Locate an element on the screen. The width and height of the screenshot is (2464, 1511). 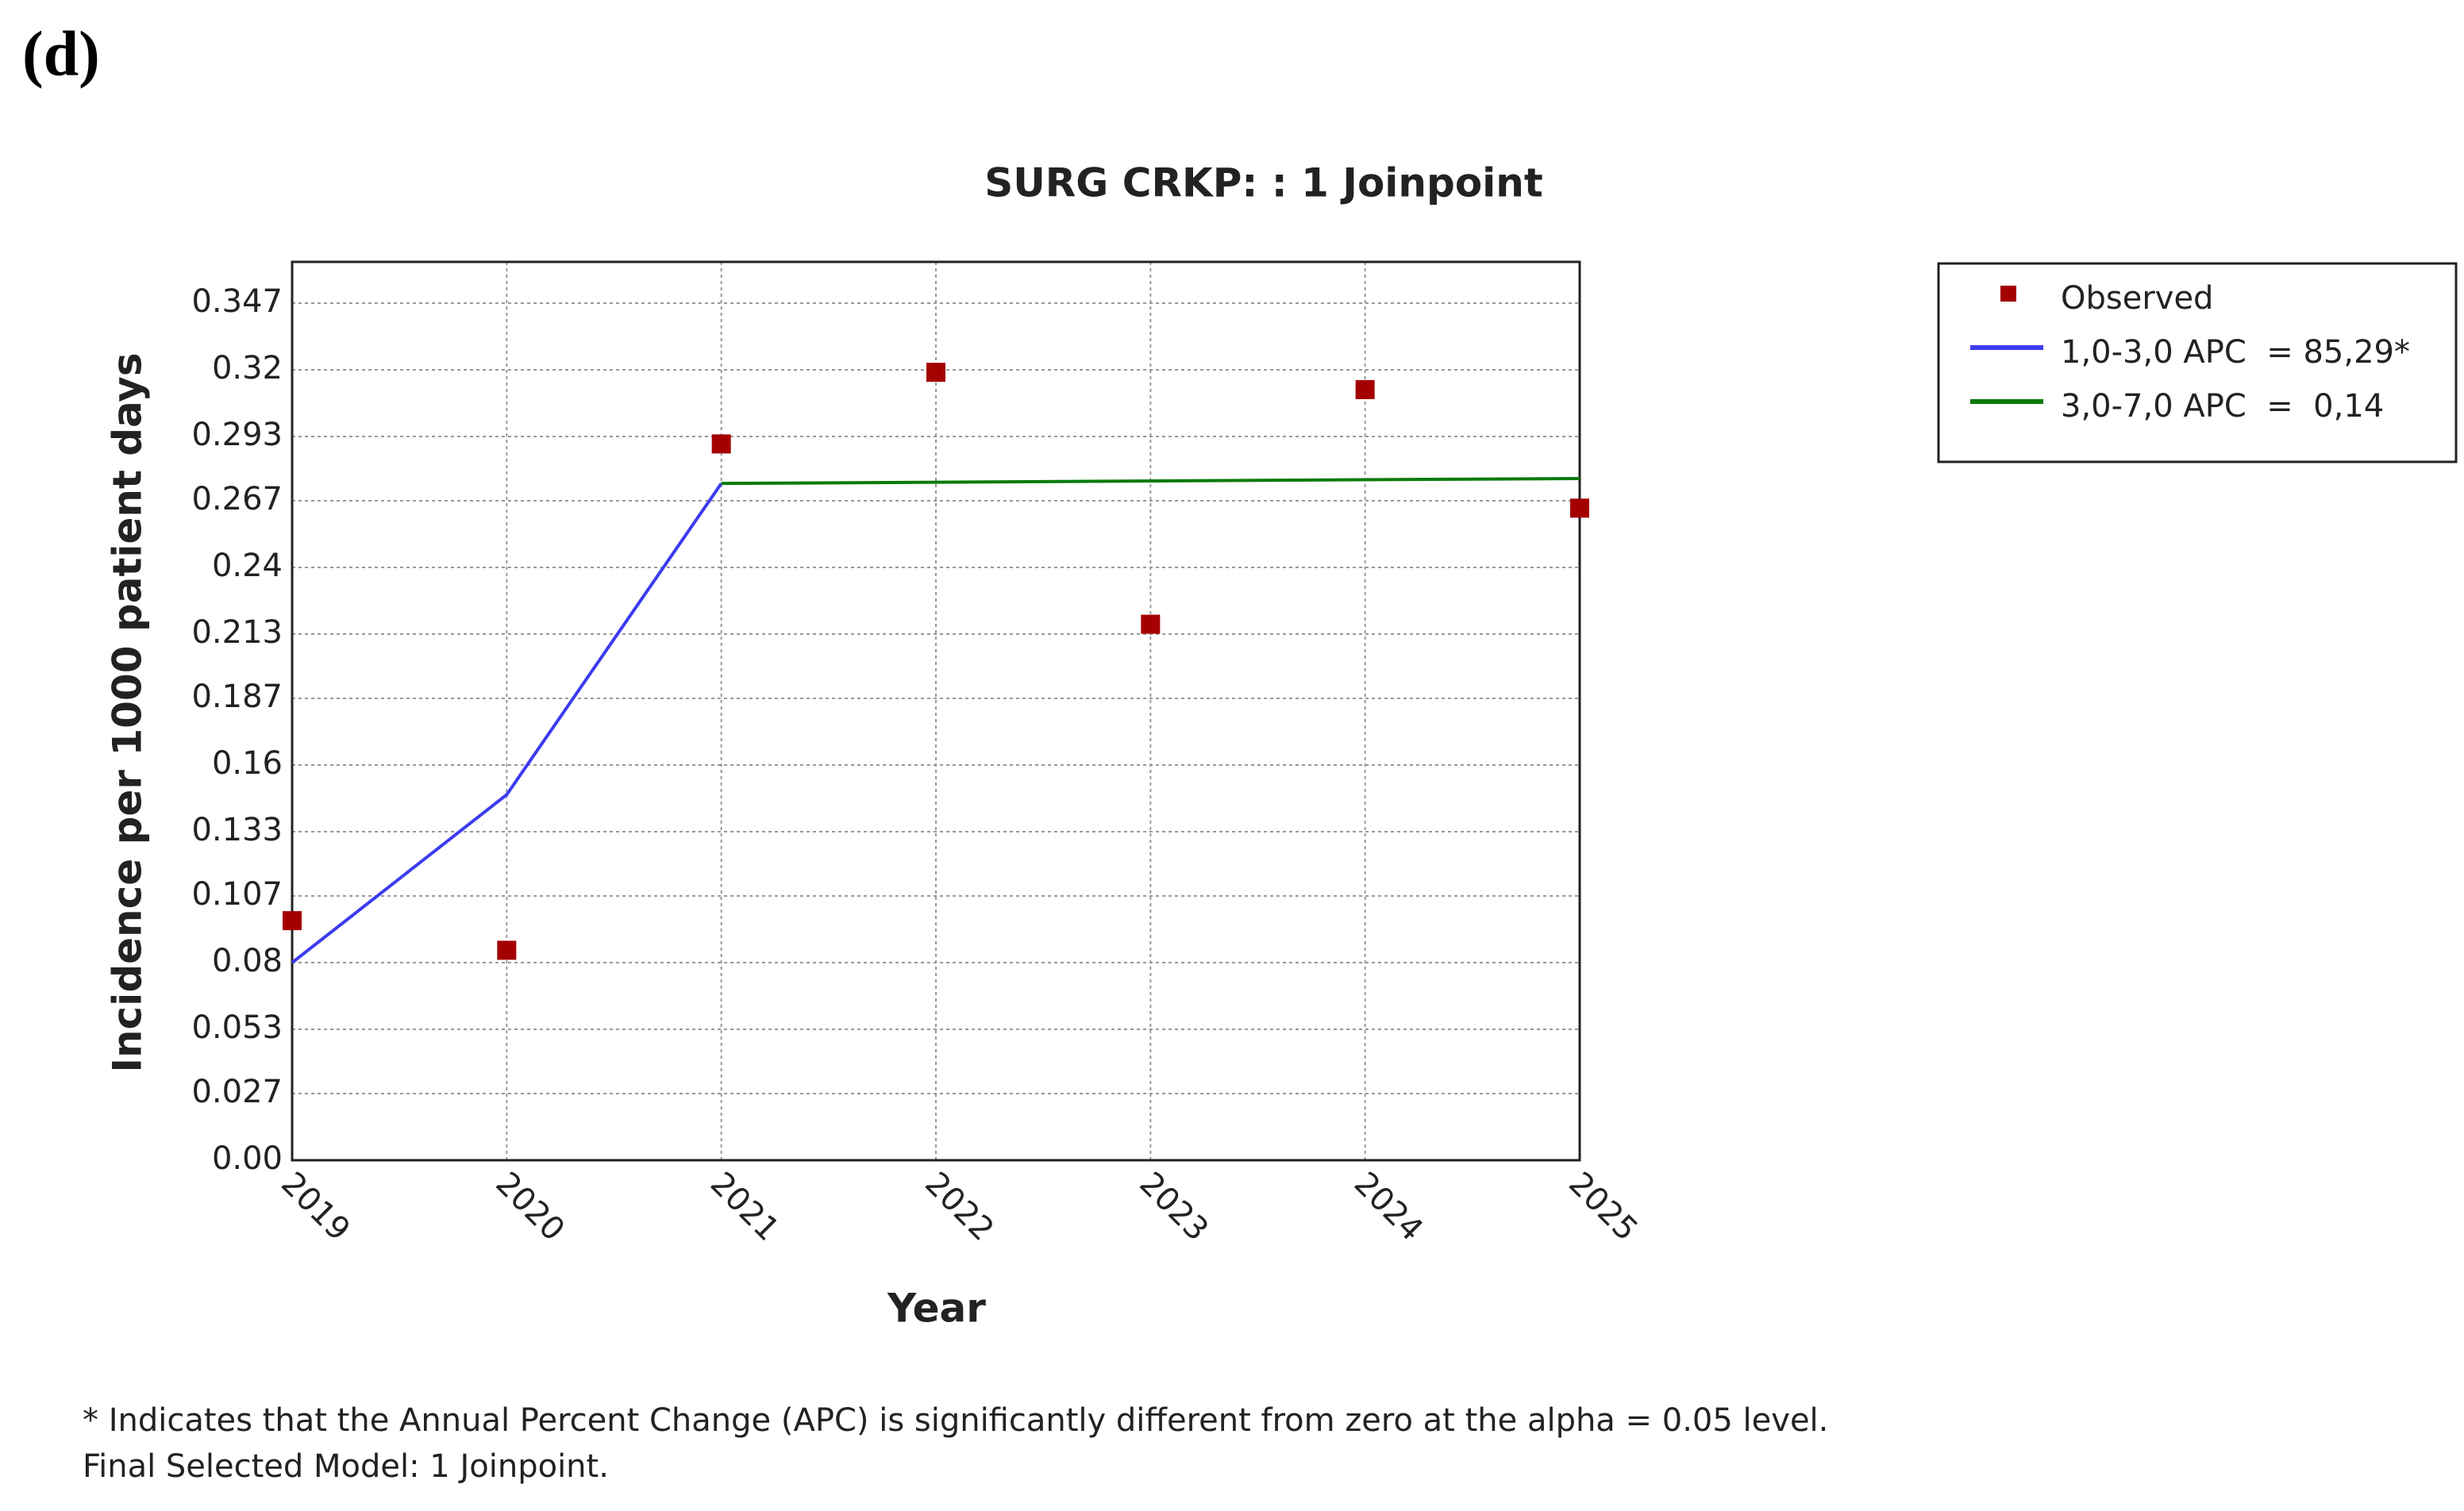
legend-box is located at coordinates (2197, 362).